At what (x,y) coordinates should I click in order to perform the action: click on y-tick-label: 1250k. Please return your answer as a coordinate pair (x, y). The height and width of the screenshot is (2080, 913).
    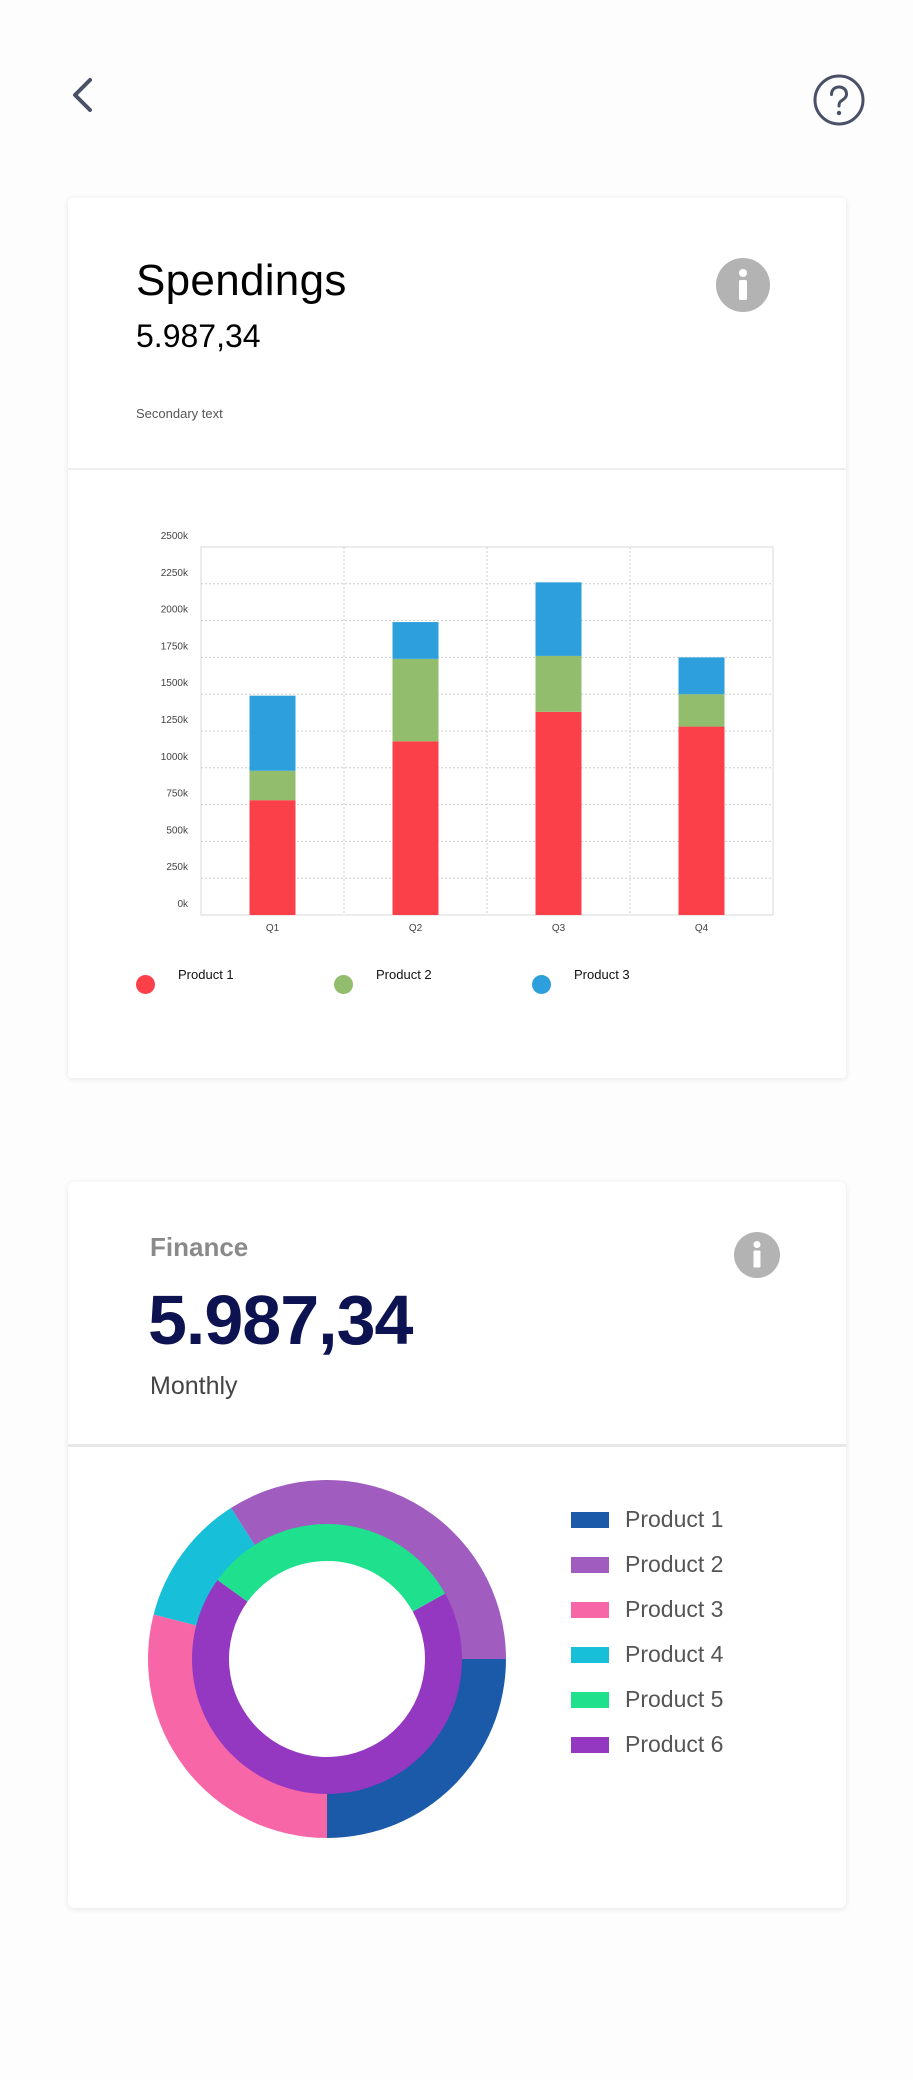
    Looking at the image, I should click on (175, 720).